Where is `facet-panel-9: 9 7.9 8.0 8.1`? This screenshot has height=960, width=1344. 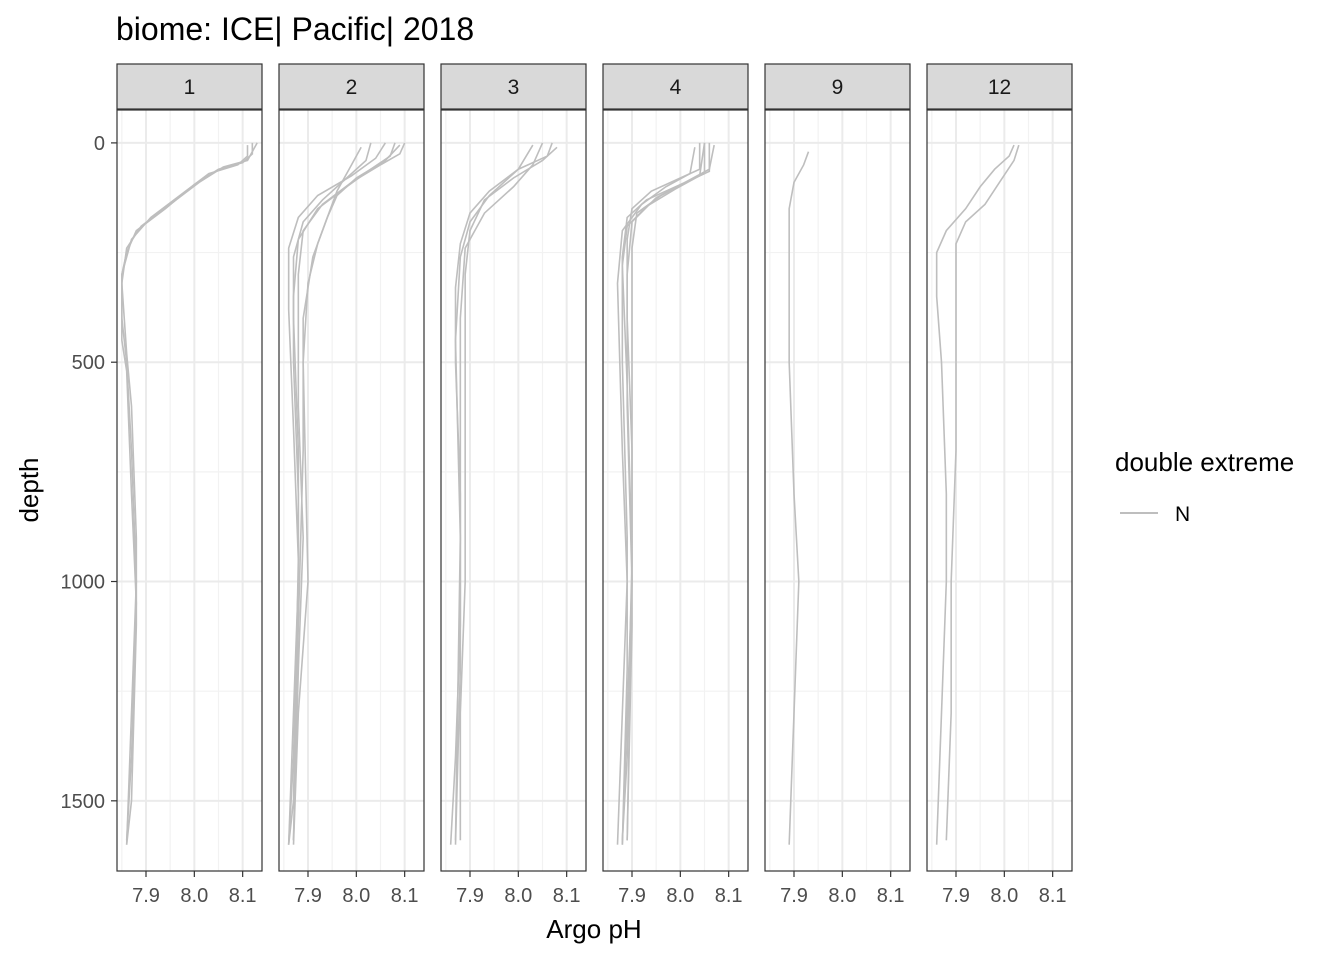 facet-panel-9: 9 7.9 8.0 8.1 is located at coordinates (837, 485).